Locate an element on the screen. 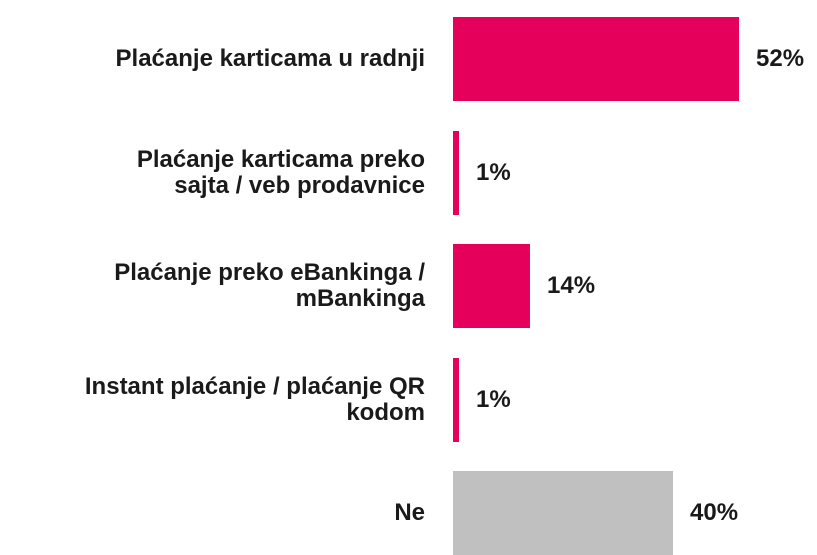 The width and height of the screenshot is (817, 555). category-label-line: kodom is located at coordinates (385, 412).